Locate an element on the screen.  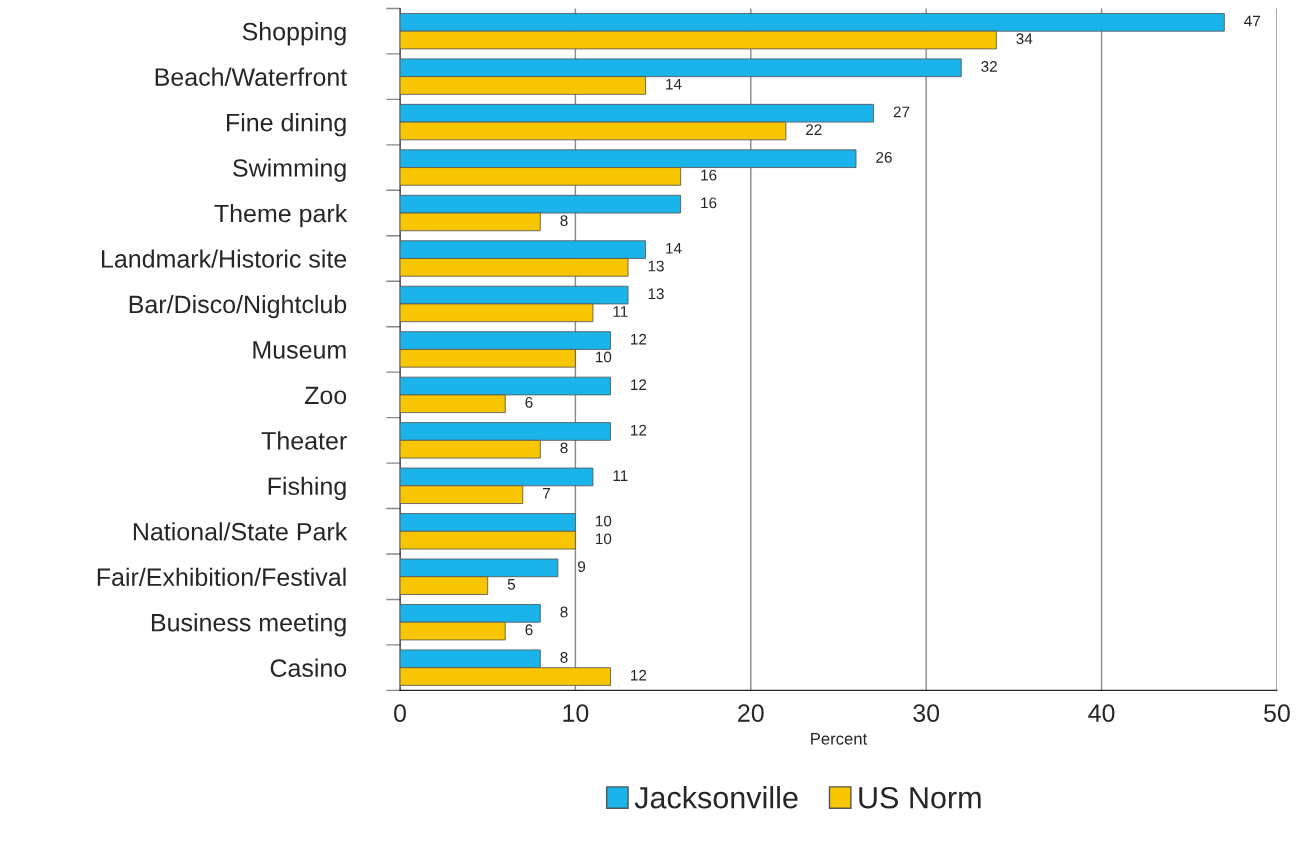
x-axis-title: Percent is located at coordinates (839, 739).